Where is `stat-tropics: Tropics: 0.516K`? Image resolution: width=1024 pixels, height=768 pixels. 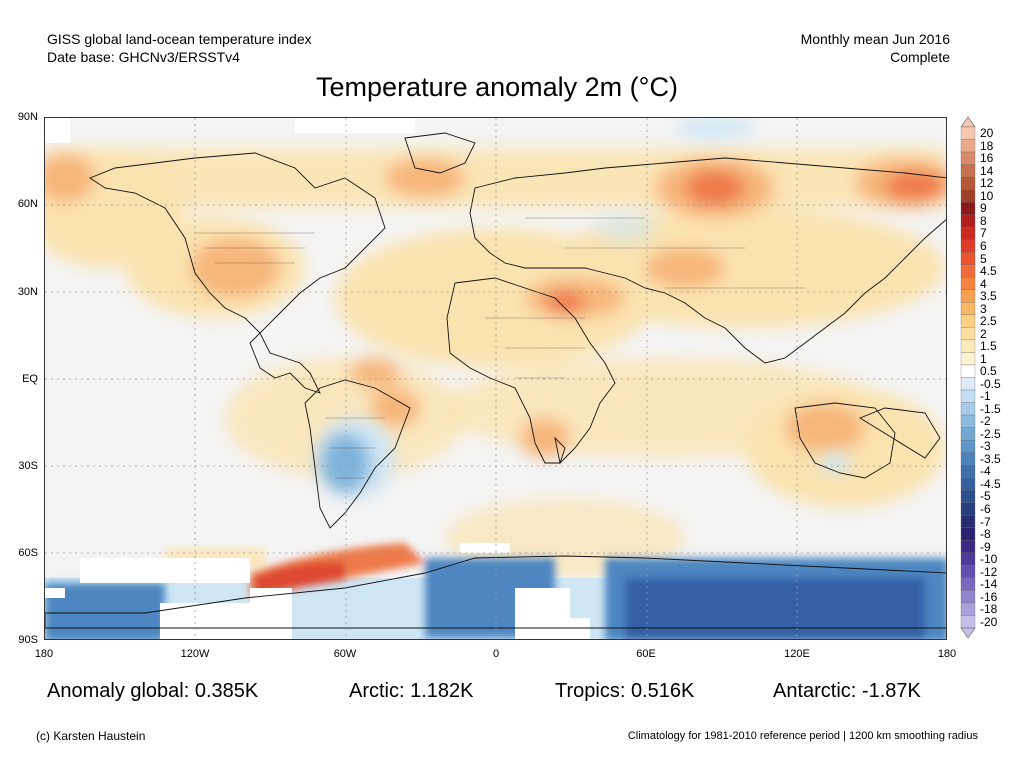
stat-tropics: Tropics: 0.516K is located at coordinates (625, 691).